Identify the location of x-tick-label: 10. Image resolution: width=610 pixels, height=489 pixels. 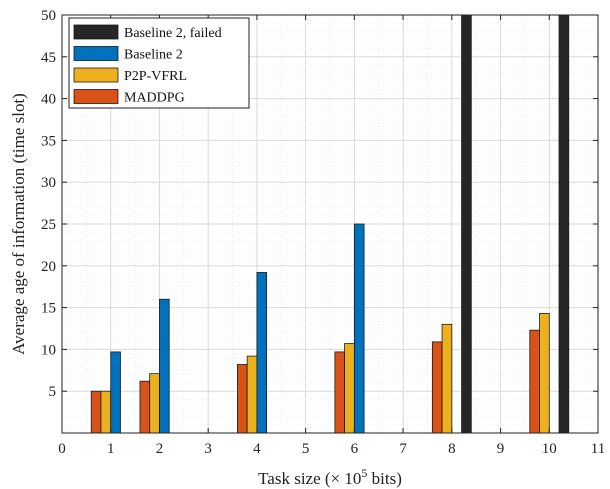
(549, 449).